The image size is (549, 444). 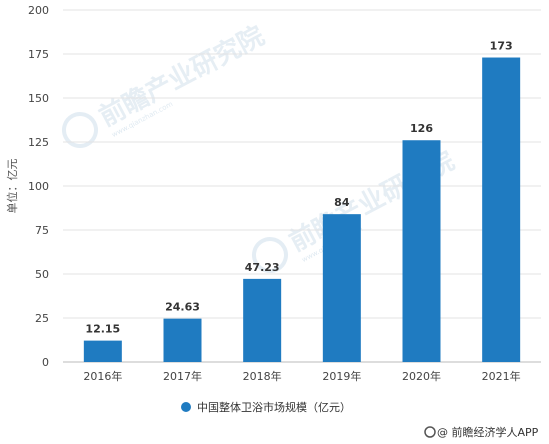 I want to click on y-tick-label: 200, so click(x=38, y=10).